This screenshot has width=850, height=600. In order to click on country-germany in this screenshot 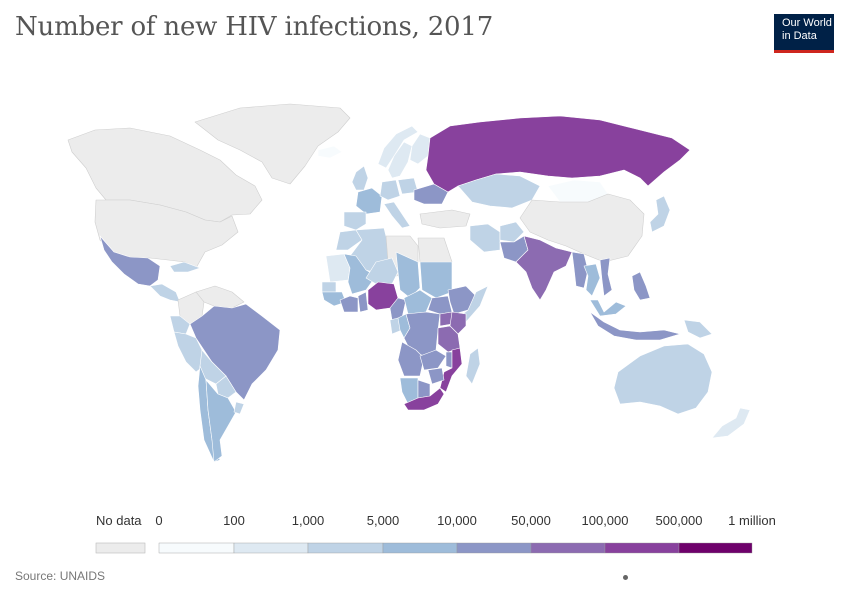, I will do `click(390, 190)`.